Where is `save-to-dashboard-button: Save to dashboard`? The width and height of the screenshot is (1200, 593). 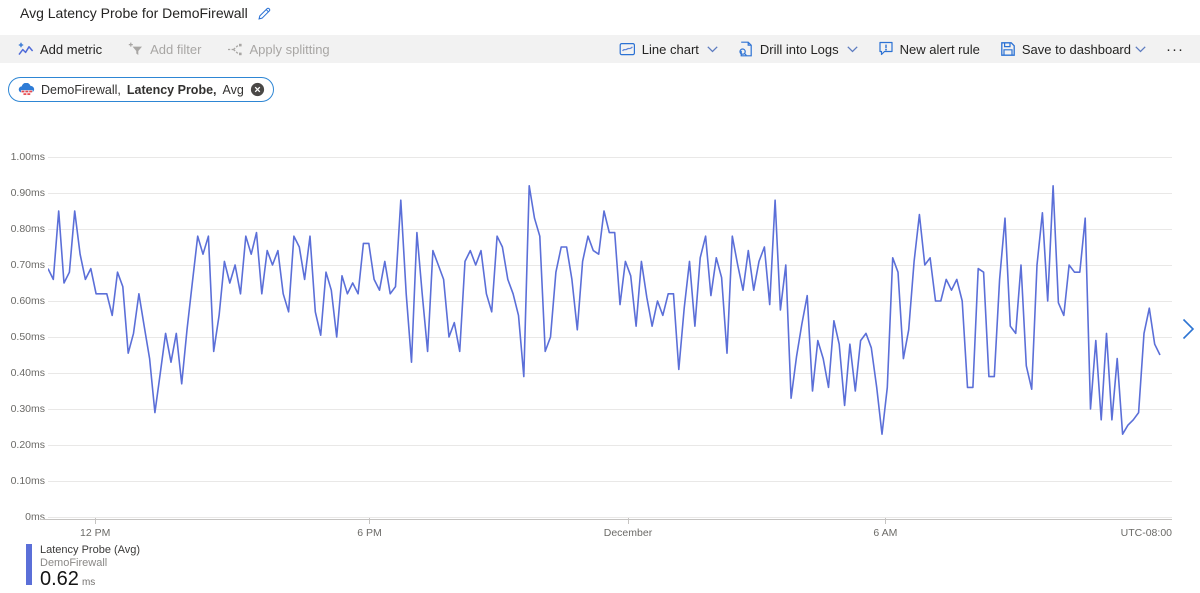 save-to-dashboard-button: Save to dashboard is located at coordinates (1073, 49).